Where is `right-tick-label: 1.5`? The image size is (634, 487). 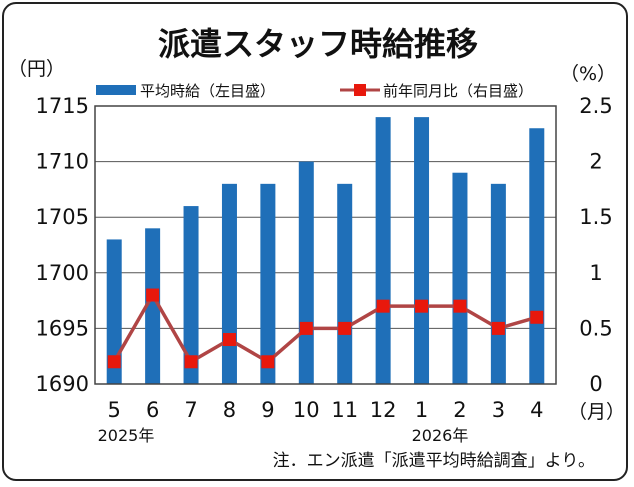
right-tick-label: 1.5 is located at coordinates (595, 217).